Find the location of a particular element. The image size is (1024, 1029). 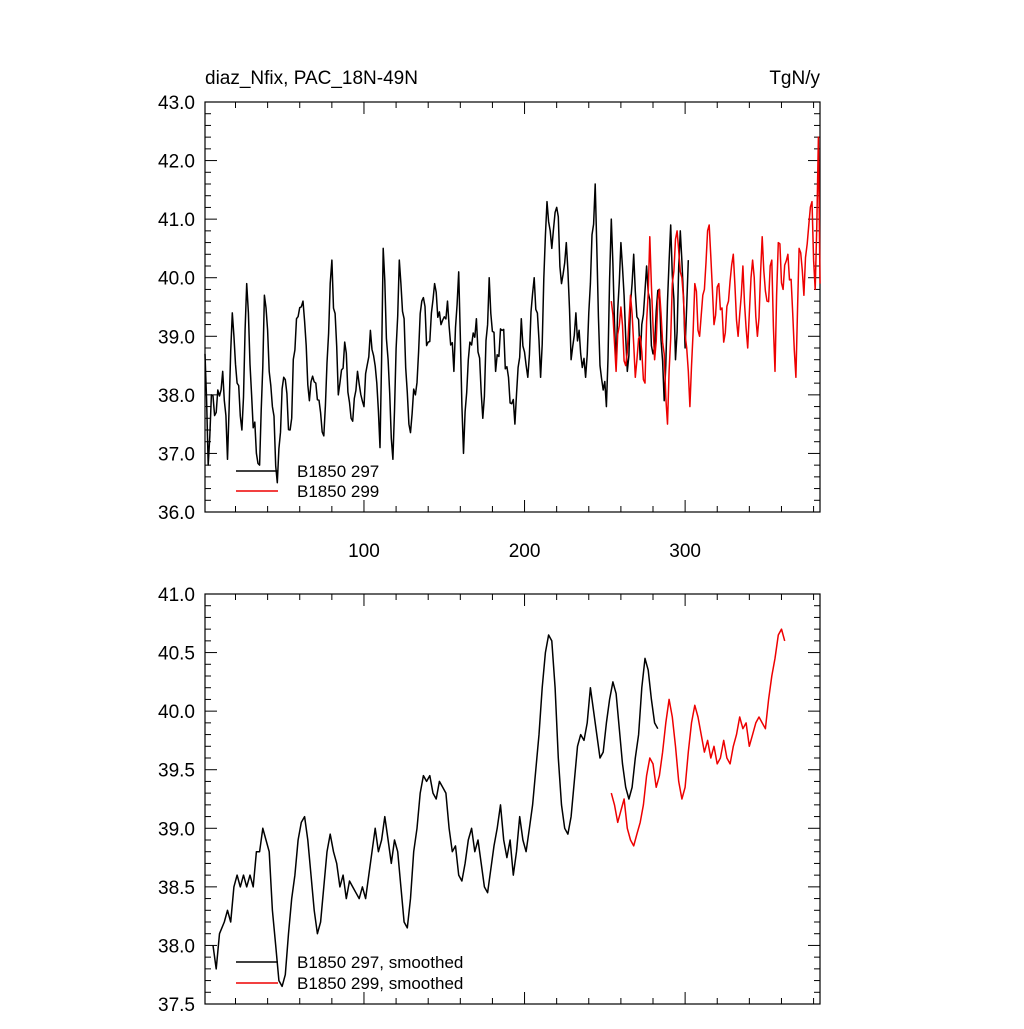

x-tick-label: 300 is located at coordinates (685, 551).